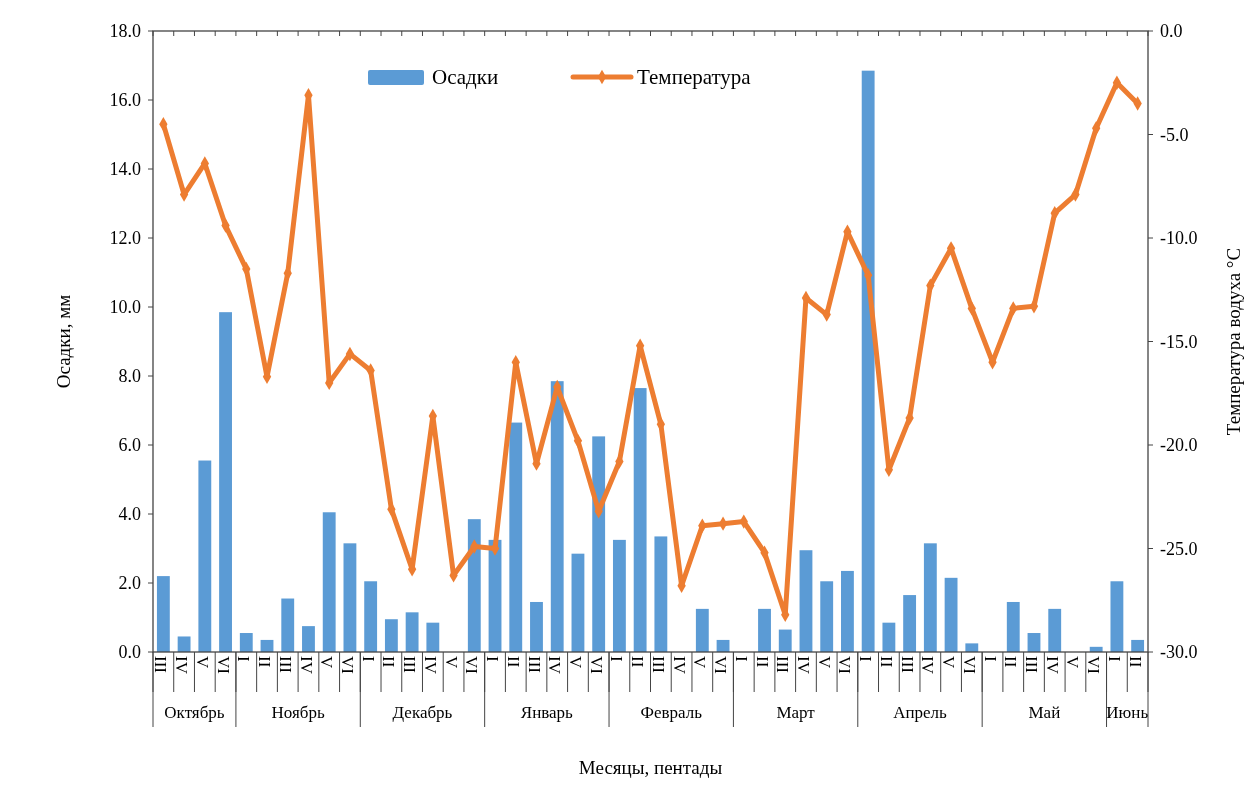  Describe the element at coordinates (129, 445) in the screenshot. I see `y-tick-label: 6.0` at that location.